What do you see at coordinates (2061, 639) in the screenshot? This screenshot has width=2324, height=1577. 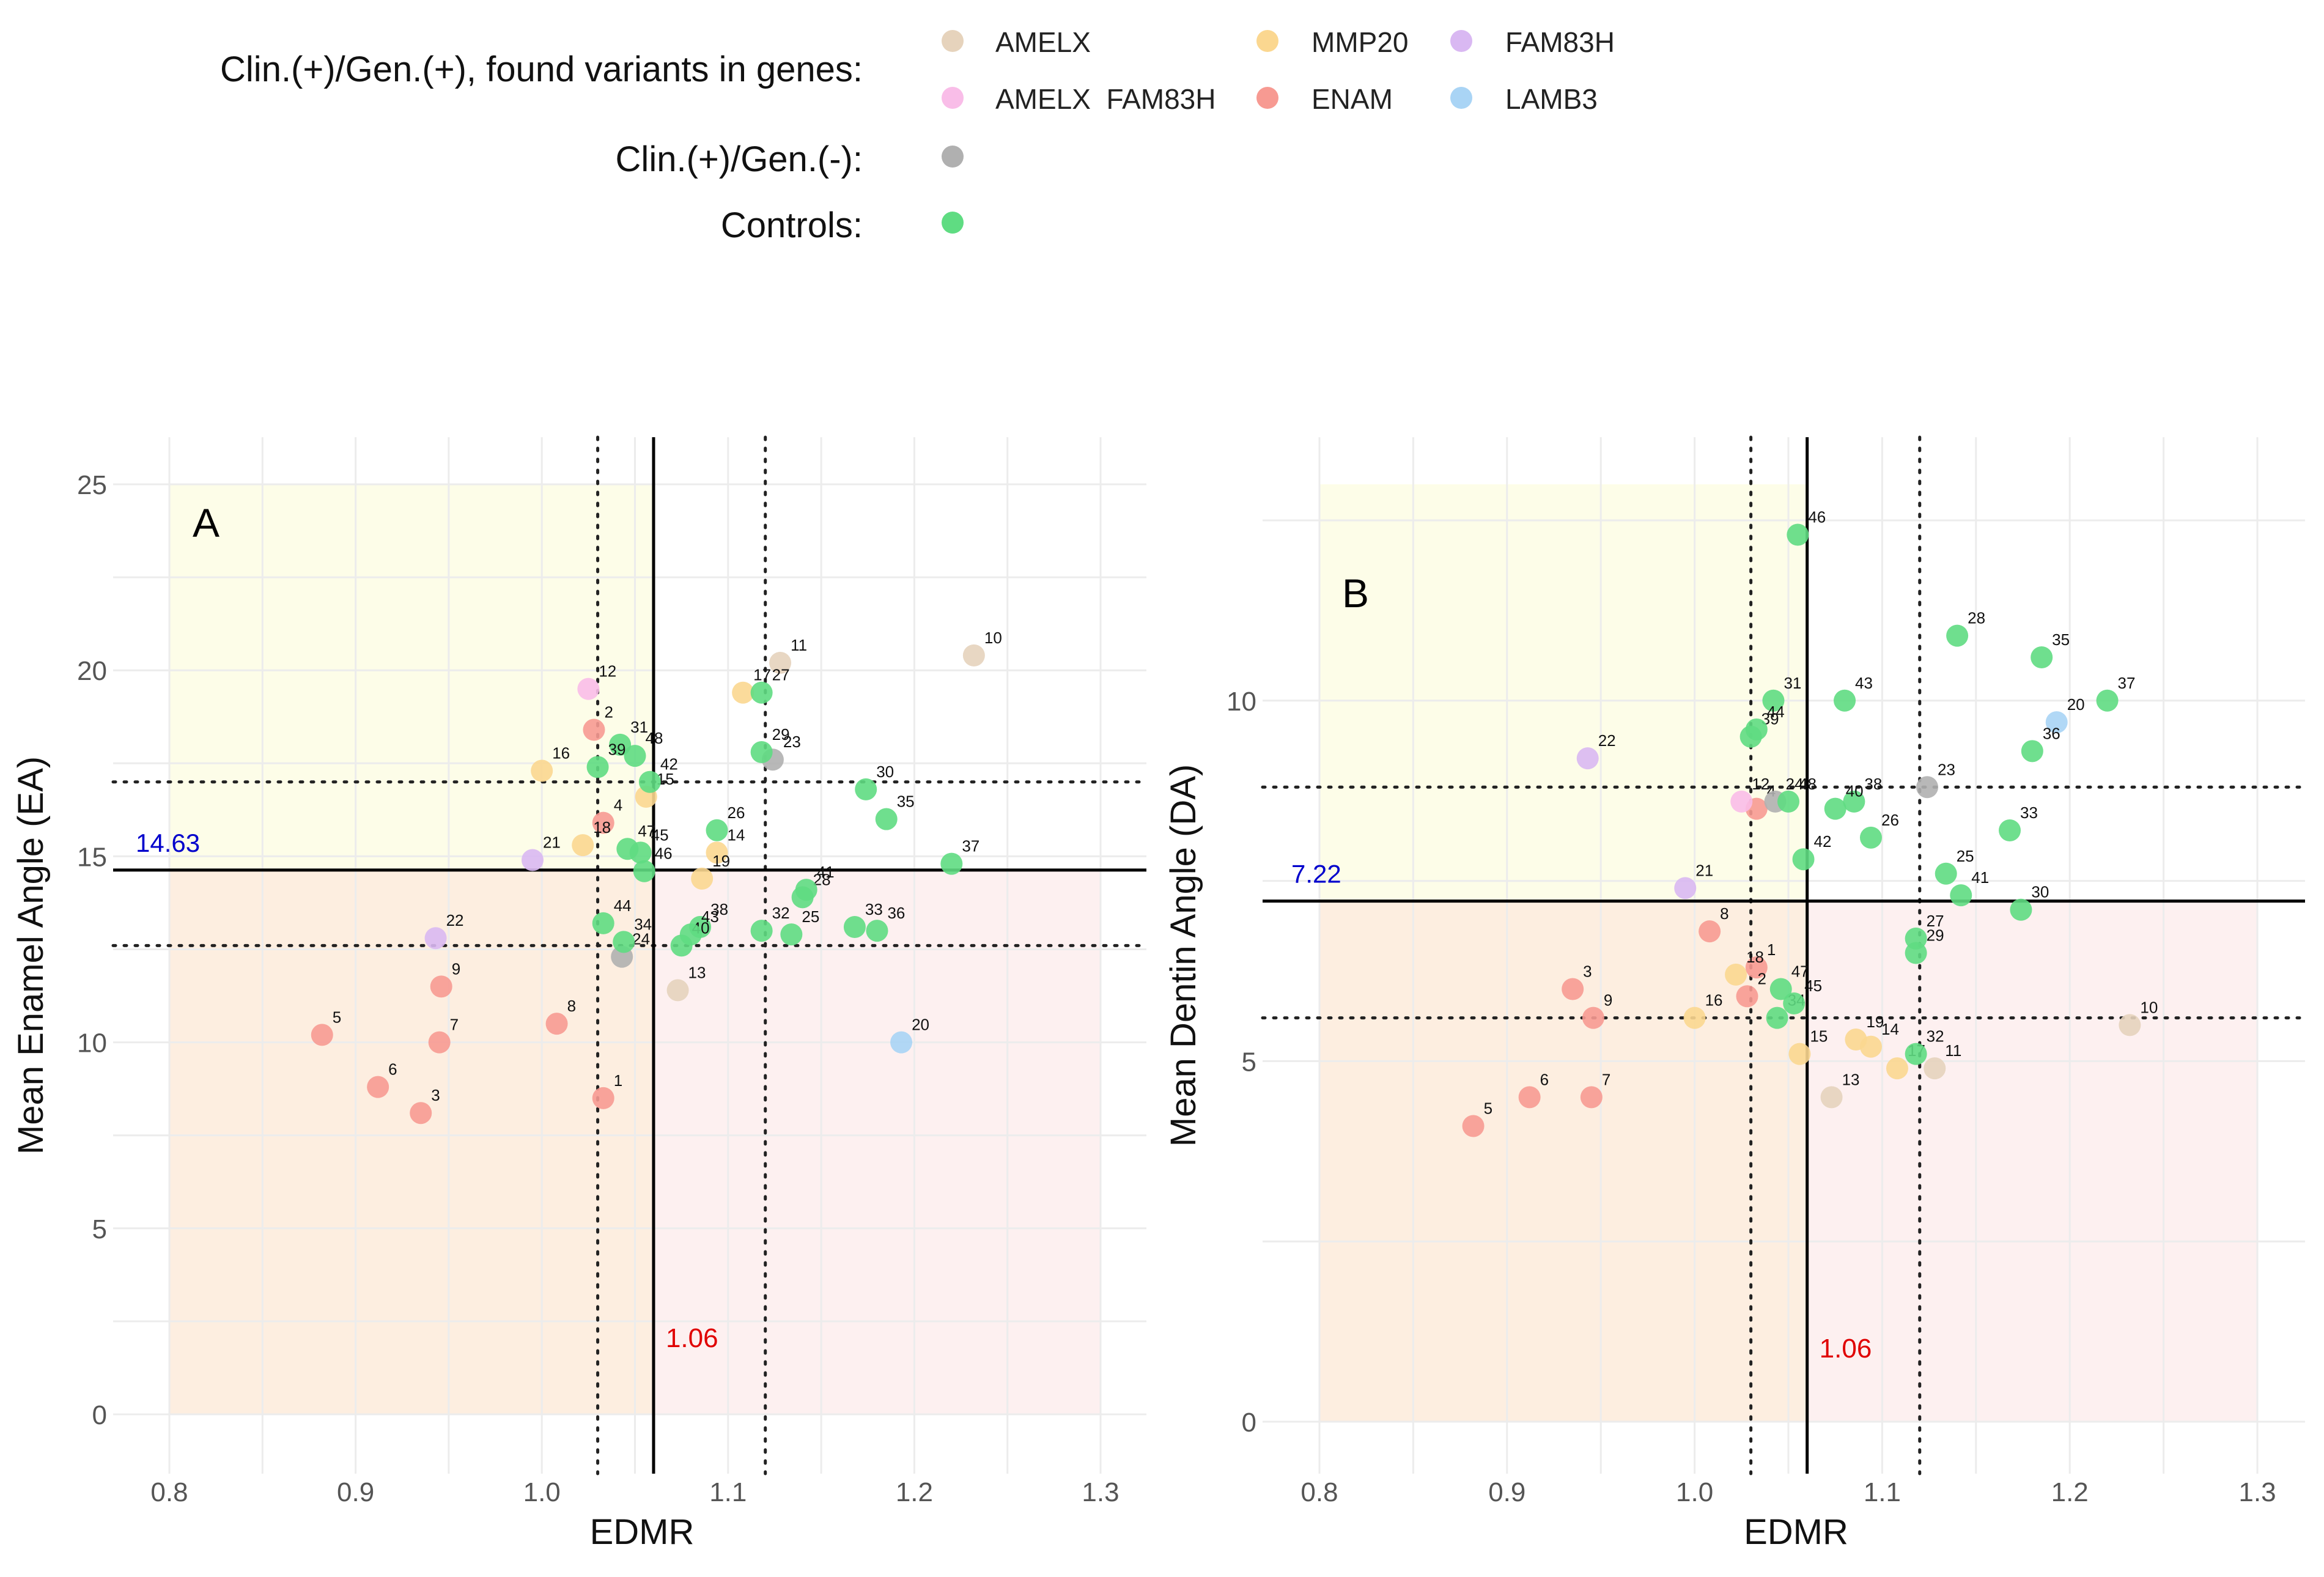 I see `point-label: 35` at bounding box center [2061, 639].